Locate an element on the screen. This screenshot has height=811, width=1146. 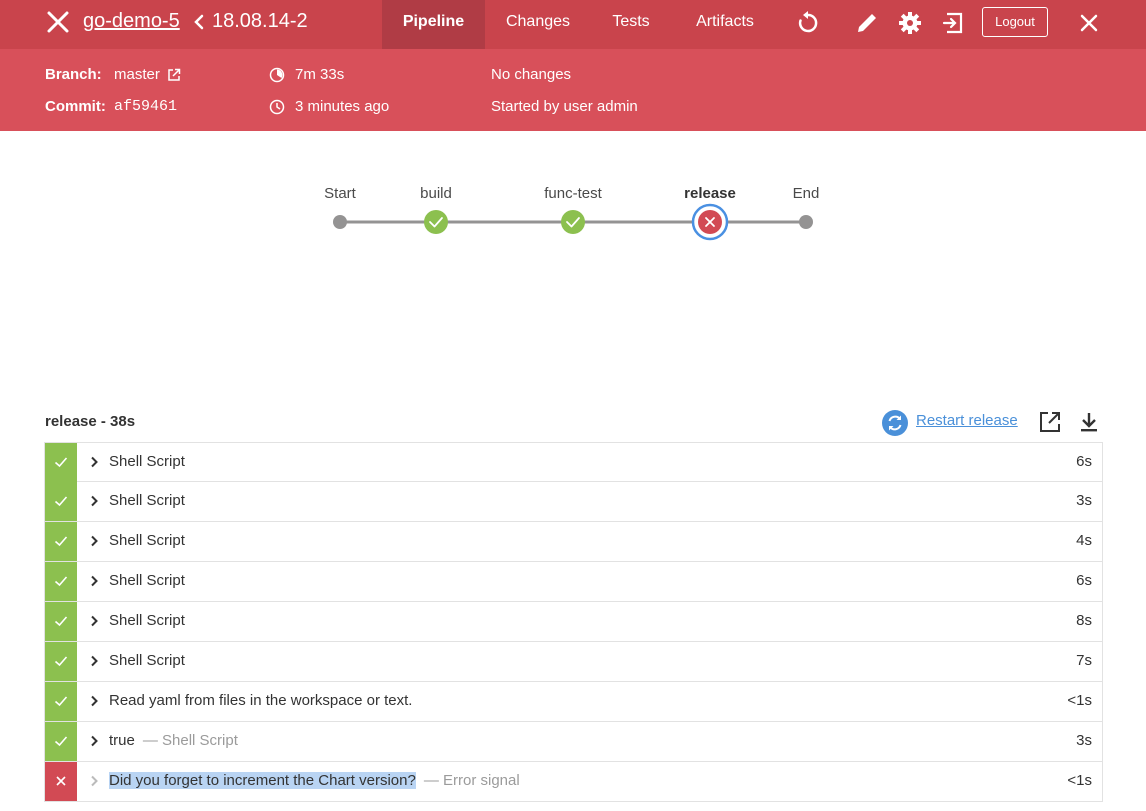
step-duration: 4s is located at coordinates (1084, 540).